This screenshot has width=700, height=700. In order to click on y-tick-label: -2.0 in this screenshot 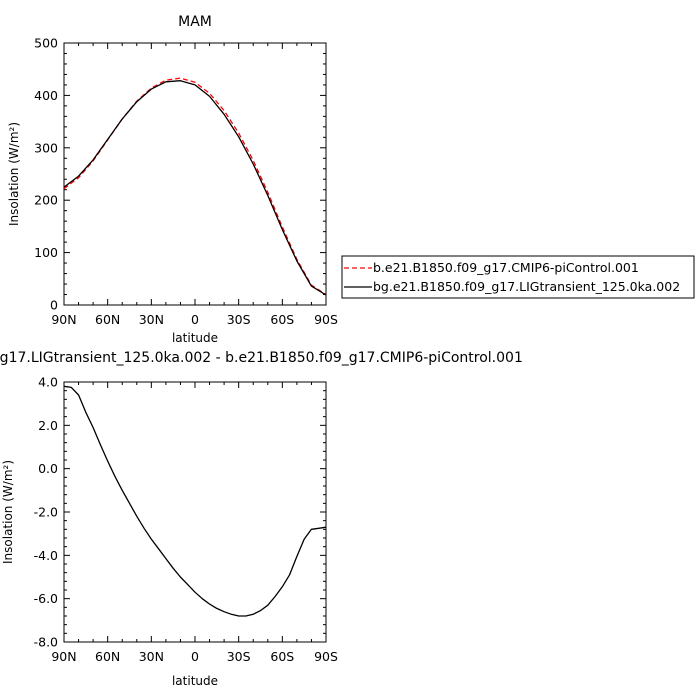, I will do `click(46, 512)`.